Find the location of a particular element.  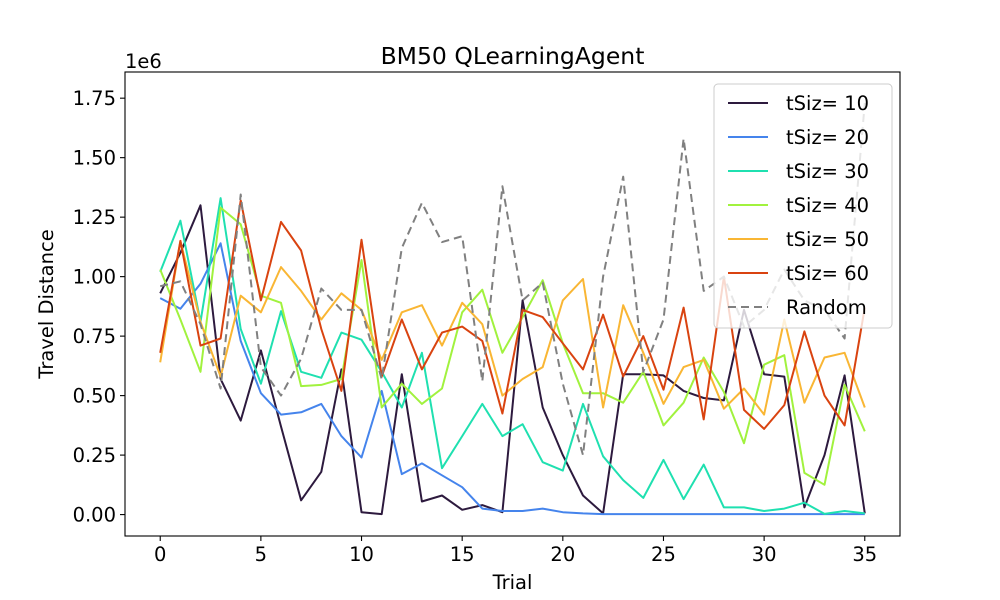

y-tick-label: 1.00 is located at coordinates (94, 277).